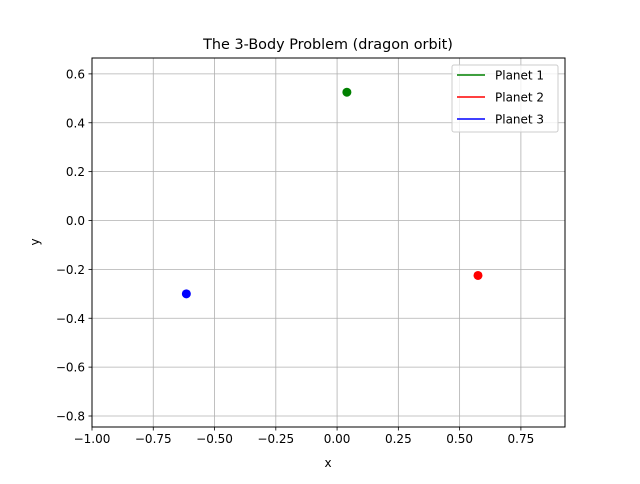 Image resolution: width=640 pixels, height=484 pixels. Describe the element at coordinates (337, 439) in the screenshot. I see `x-tick-label: 0.00` at that location.